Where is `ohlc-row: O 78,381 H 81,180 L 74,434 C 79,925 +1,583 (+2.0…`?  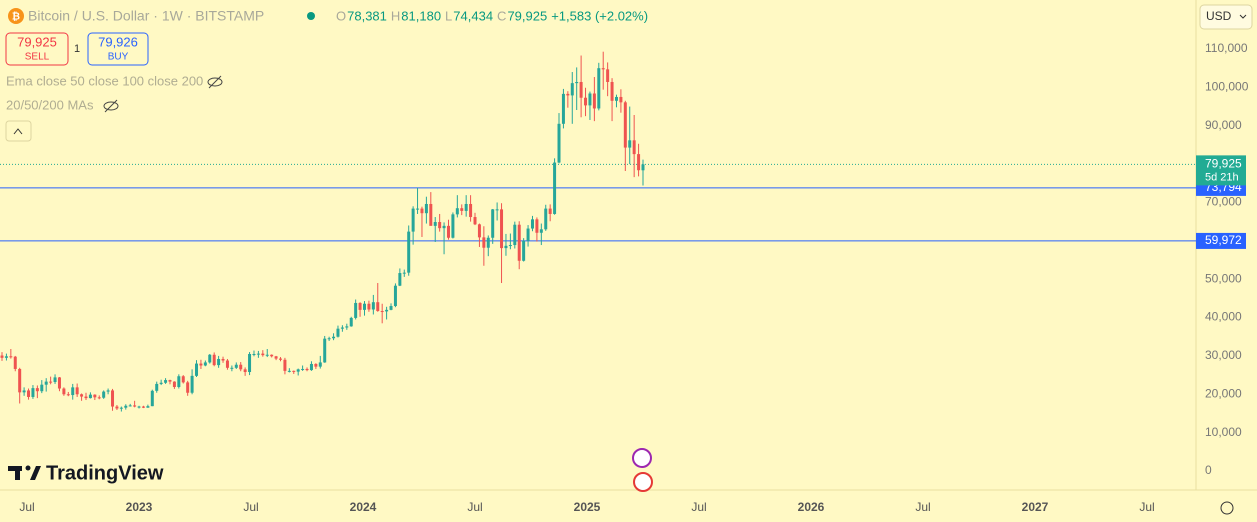
ohlc-row: O 78,381 H 81,180 L 74,434 C 79,925 +1,583 (+2.0… is located at coordinates (492, 15).